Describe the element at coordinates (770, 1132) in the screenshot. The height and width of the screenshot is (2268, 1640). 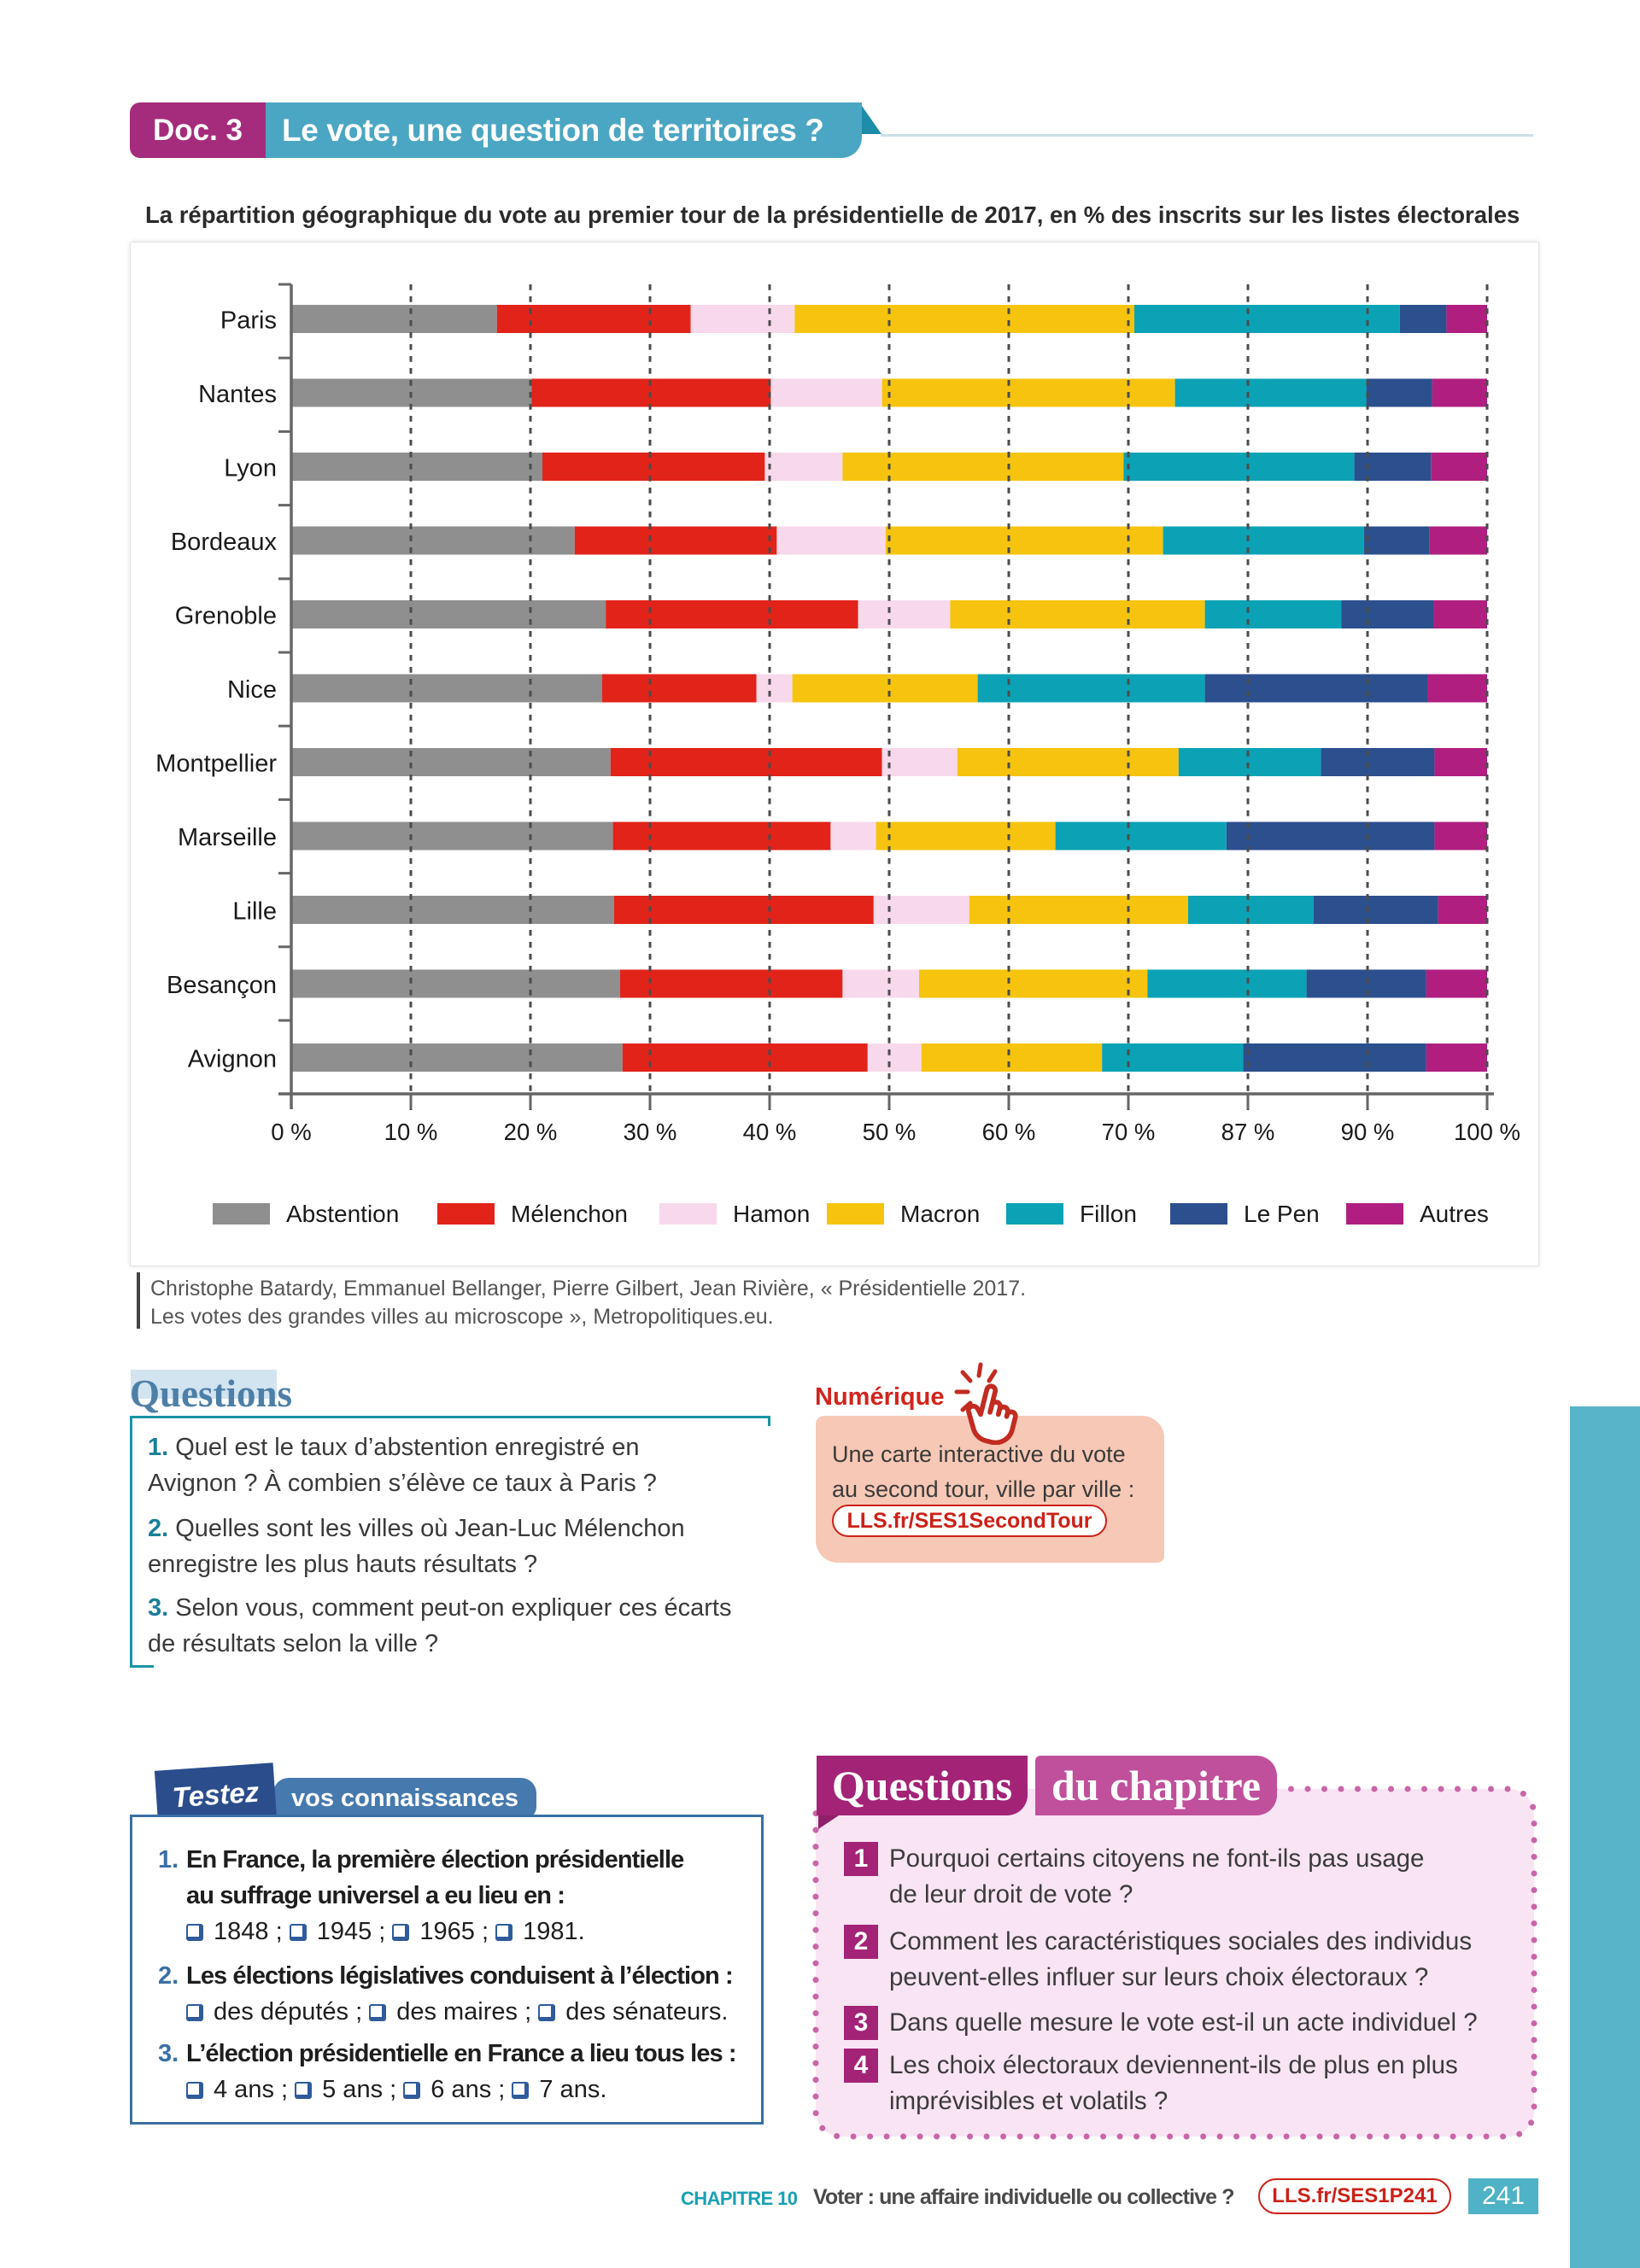
I see `svg-text: 40 %` at that location.